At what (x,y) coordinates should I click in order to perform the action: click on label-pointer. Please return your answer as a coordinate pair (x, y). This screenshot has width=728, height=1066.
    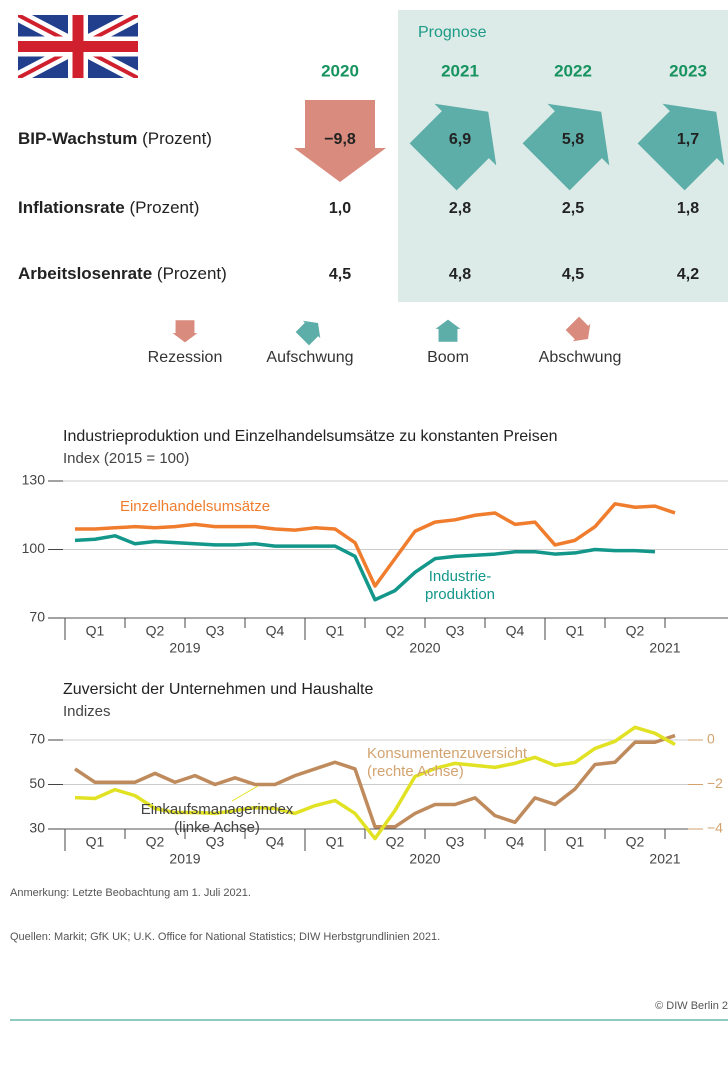
    Looking at the image, I should click on (245, 793).